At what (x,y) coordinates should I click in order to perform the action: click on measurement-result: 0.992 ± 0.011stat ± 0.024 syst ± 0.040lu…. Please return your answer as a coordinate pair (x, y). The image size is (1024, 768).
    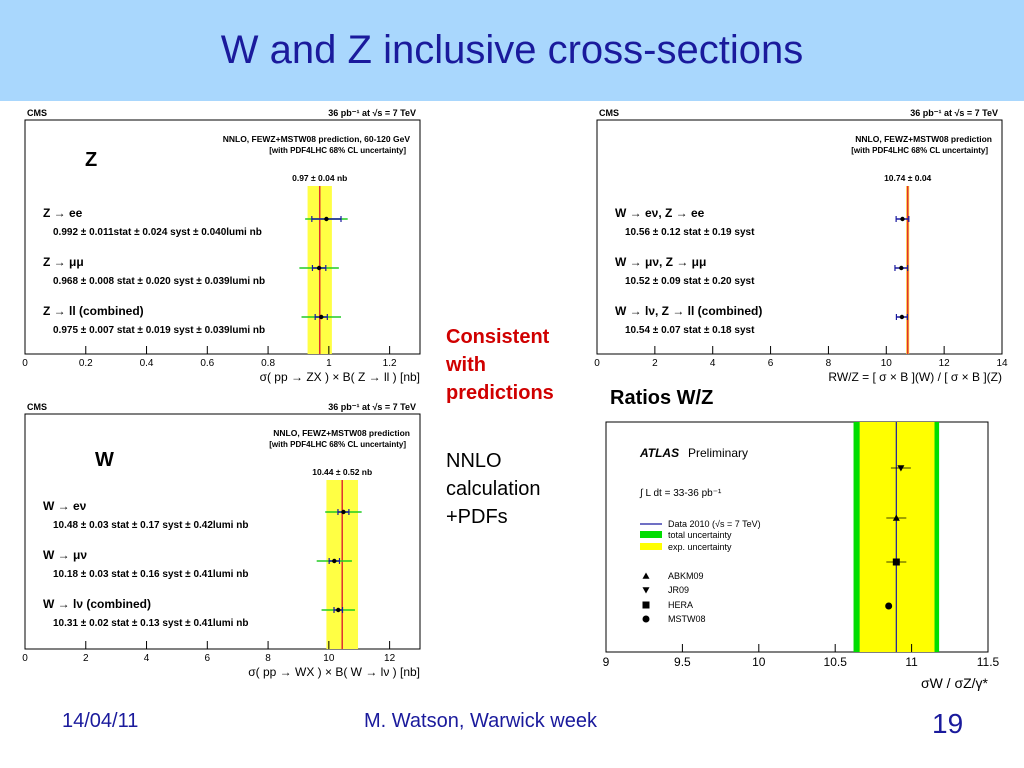
    Looking at the image, I should click on (157, 232).